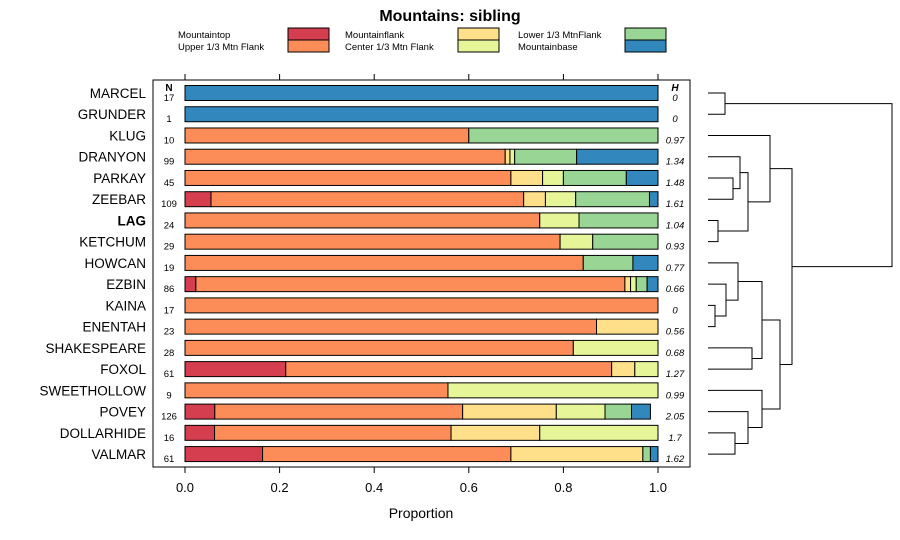 The width and height of the screenshot is (900, 540). Describe the element at coordinates (675, 247) in the screenshot. I see `h-value: 0.93` at that location.